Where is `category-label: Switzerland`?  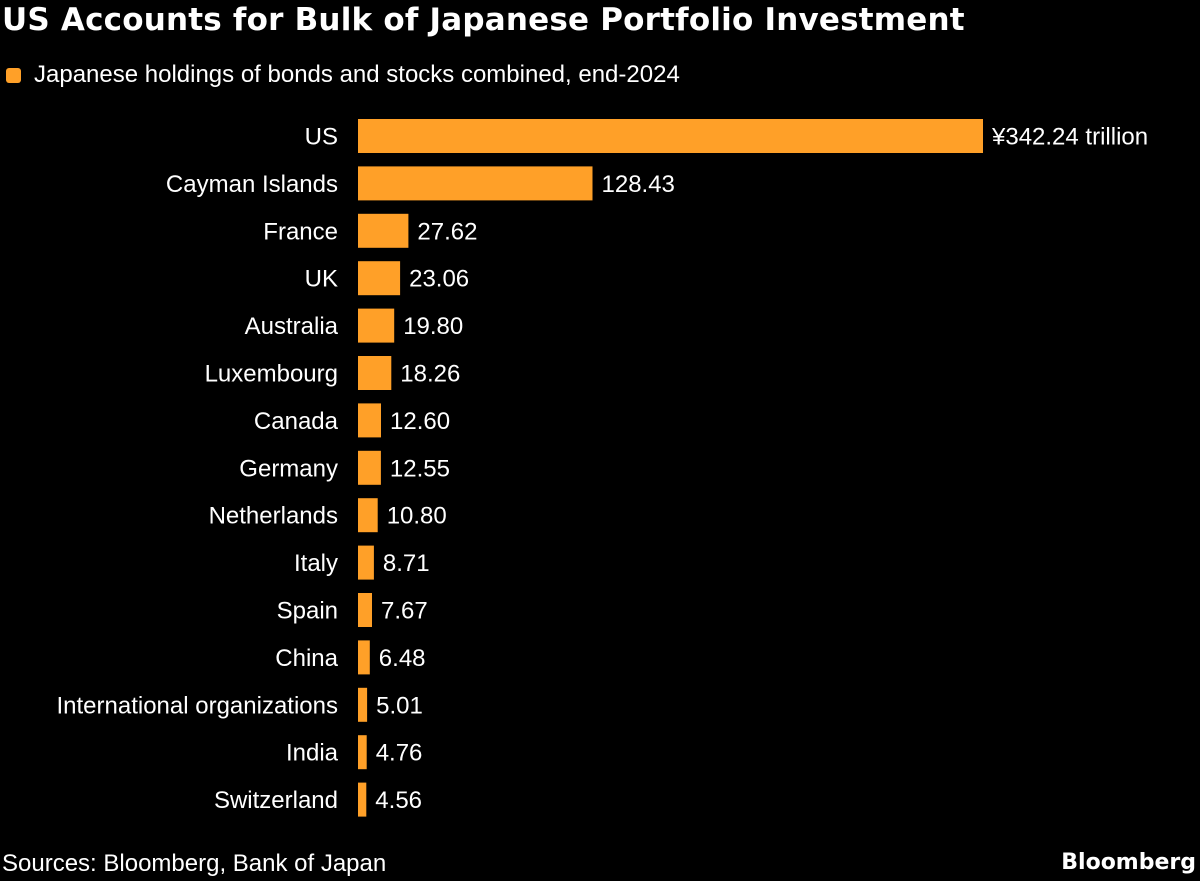 category-label: Switzerland is located at coordinates (276, 800).